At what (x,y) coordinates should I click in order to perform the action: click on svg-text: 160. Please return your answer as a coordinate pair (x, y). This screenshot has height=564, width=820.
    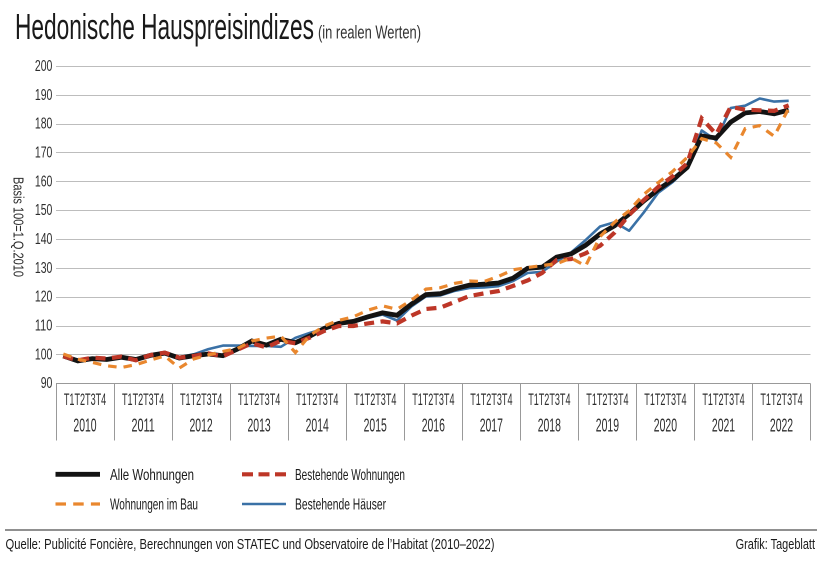
    Looking at the image, I should click on (44, 181).